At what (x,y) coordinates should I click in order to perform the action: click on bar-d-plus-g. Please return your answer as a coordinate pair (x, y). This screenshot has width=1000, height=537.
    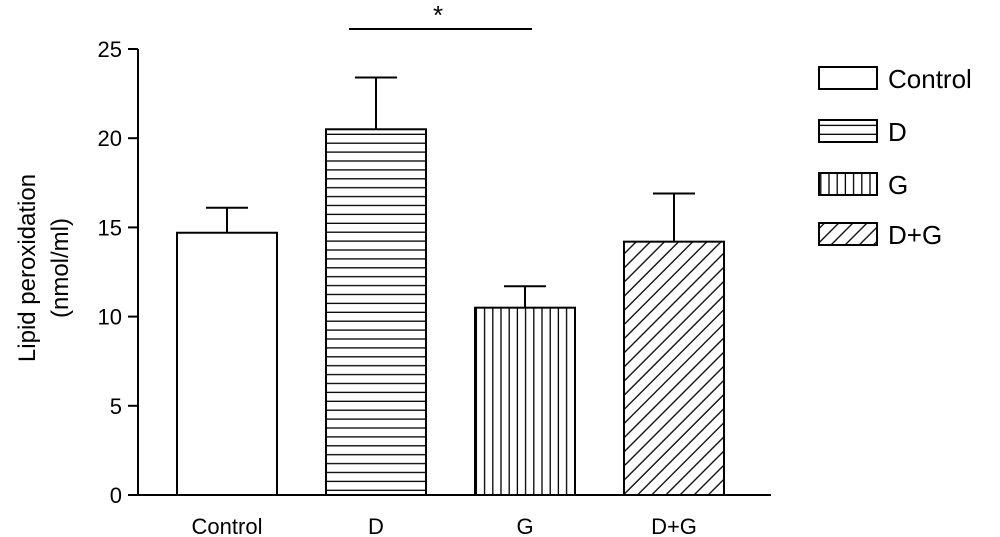
    Looking at the image, I should click on (674, 368).